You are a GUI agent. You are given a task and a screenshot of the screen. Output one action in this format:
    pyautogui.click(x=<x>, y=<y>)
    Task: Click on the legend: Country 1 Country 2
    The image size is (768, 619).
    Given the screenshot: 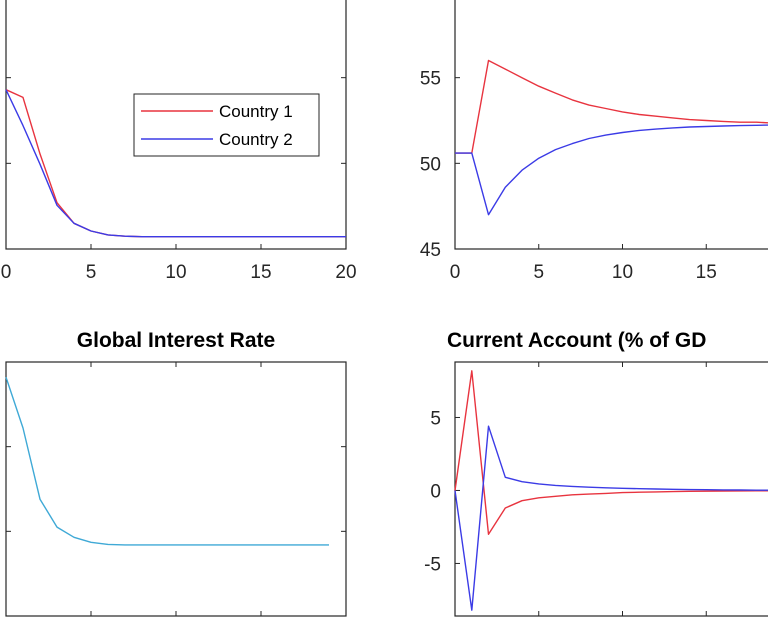 What is the action you would take?
    pyautogui.click(x=226, y=125)
    